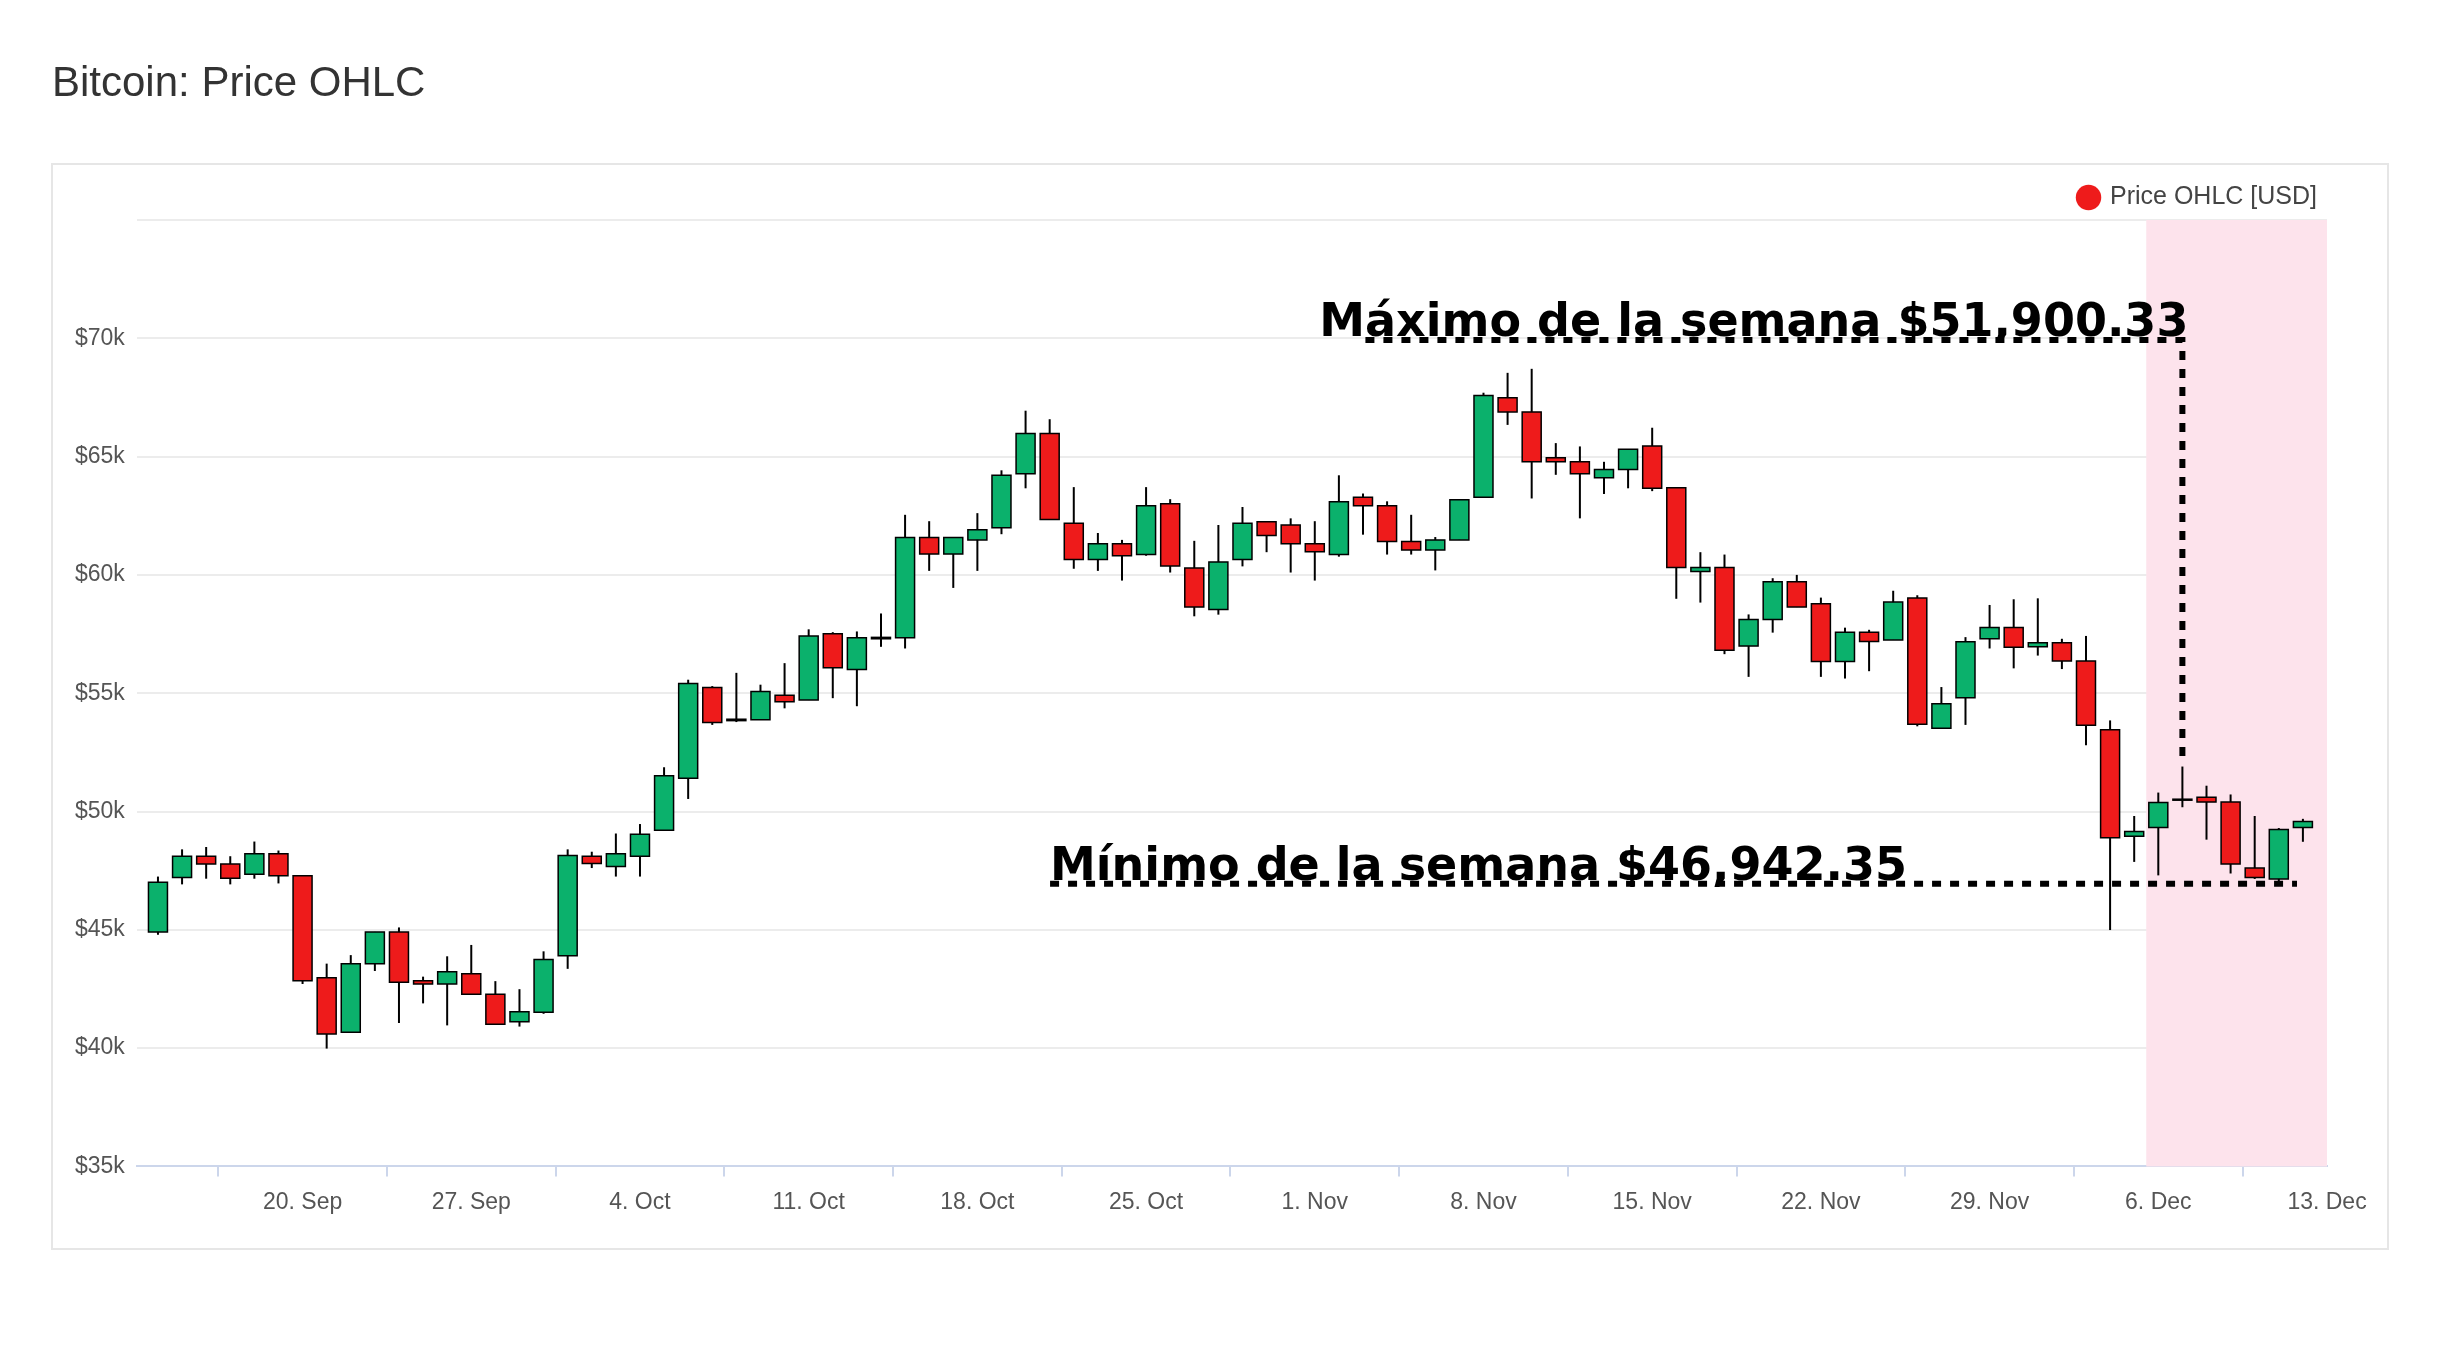 The height and width of the screenshot is (1371, 2437). Describe the element at coordinates (100, 1164) in the screenshot. I see `y-tick-label: $35k` at that location.